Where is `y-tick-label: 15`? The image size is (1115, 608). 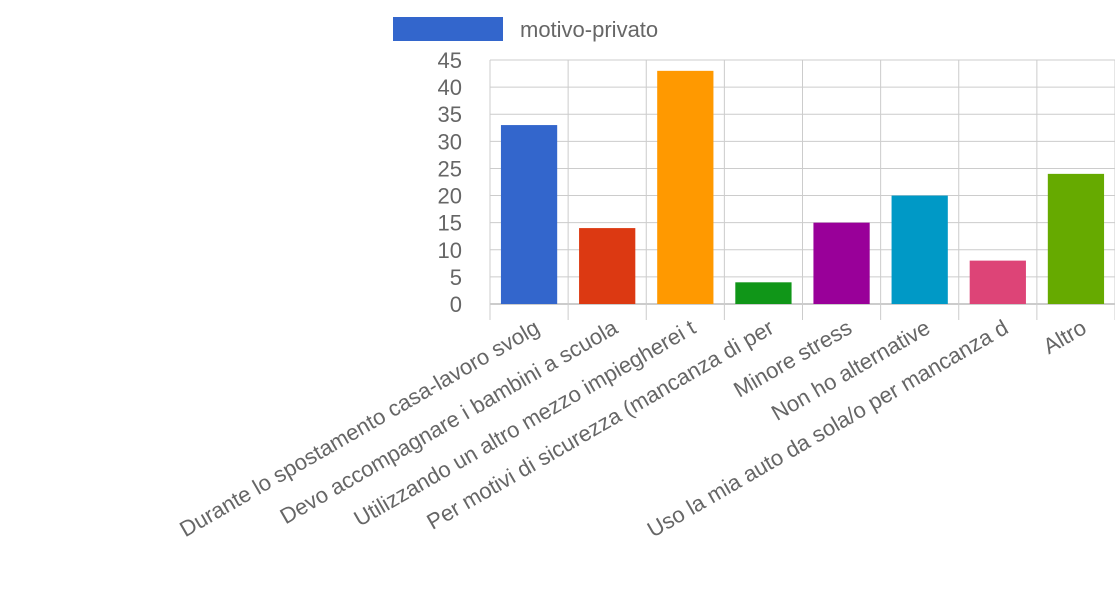
y-tick-label: 15 is located at coordinates (450, 223).